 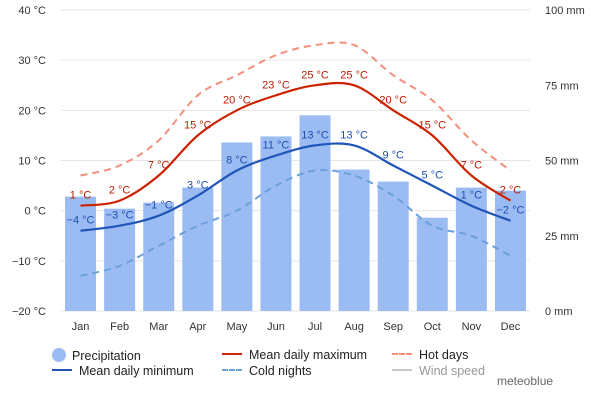 I want to click on x-tick-label: Sep, so click(x=393, y=327).